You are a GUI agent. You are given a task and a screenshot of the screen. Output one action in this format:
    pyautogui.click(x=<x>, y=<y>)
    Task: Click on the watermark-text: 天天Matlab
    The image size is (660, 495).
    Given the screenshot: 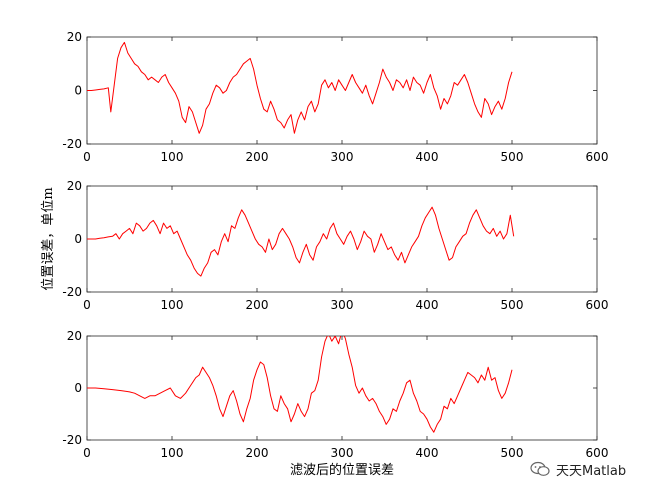 What is the action you would take?
    pyautogui.click(x=591, y=471)
    